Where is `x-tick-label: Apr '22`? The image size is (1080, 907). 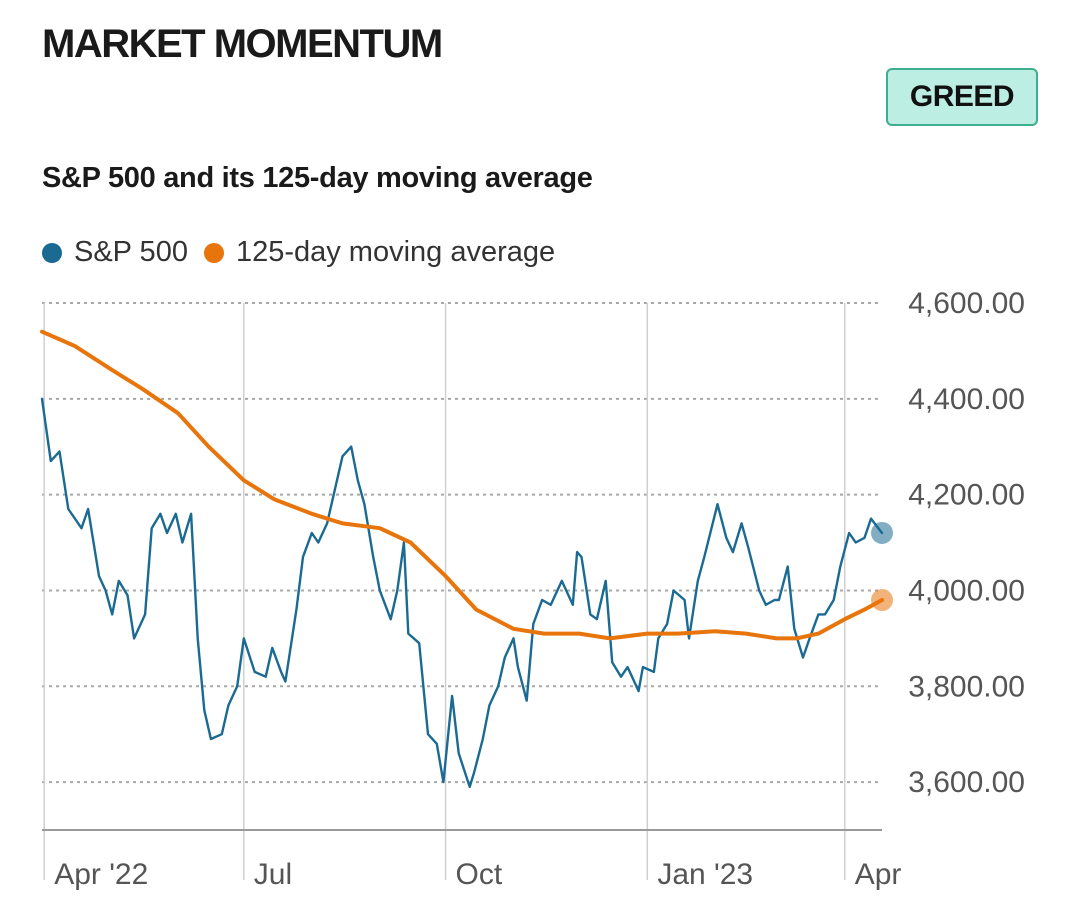 x-tick-label: Apr '22 is located at coordinates (101, 874).